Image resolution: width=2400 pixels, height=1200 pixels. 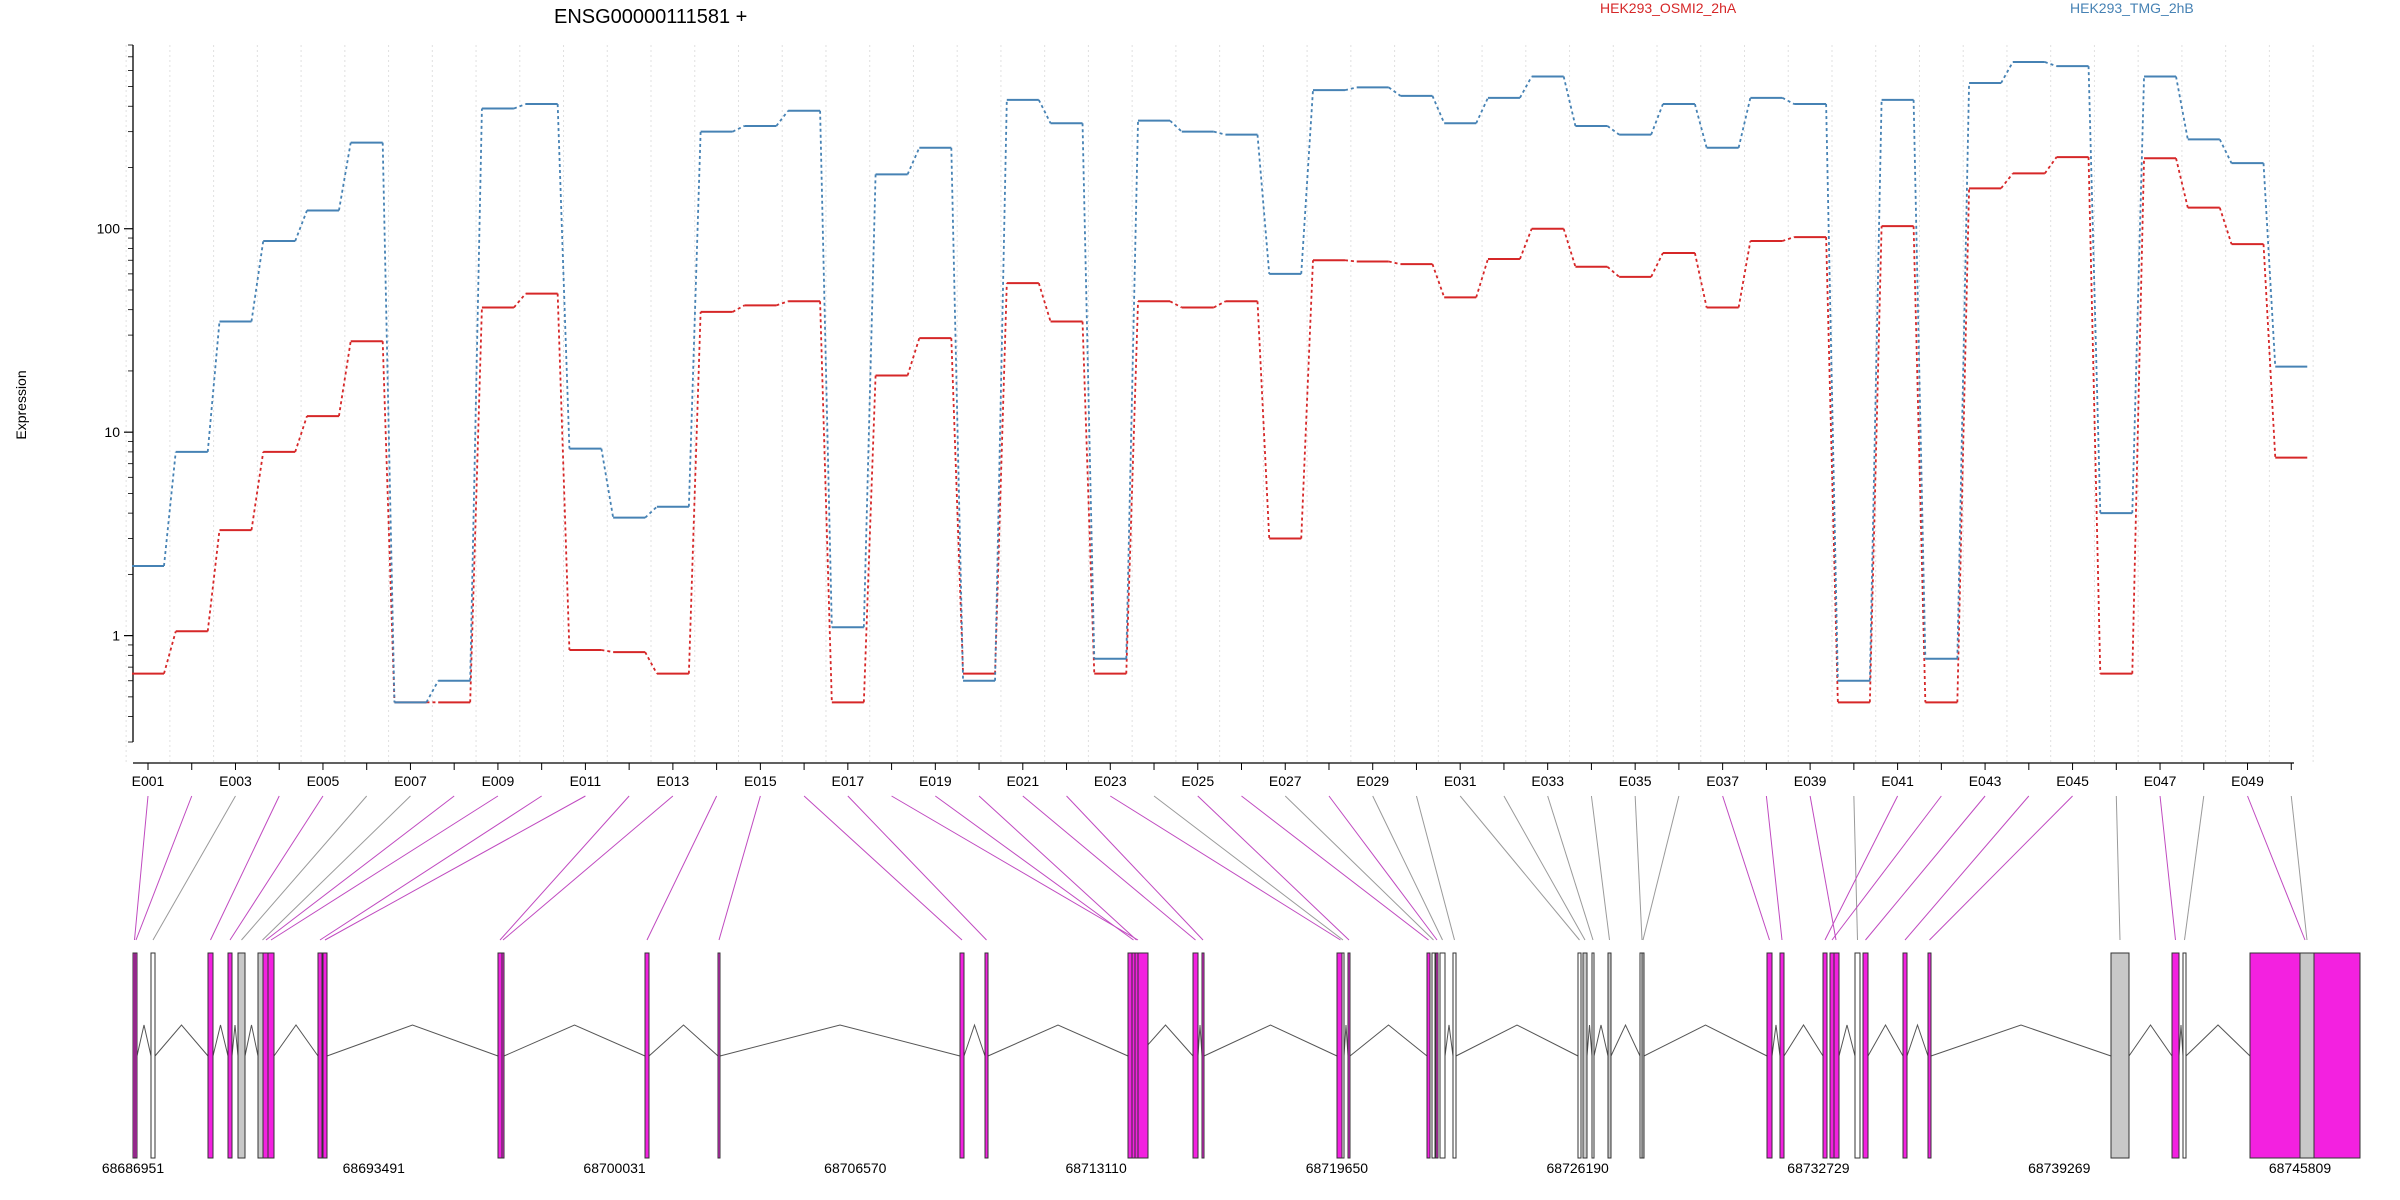 I want to click on x-tick-label: E009, so click(x=498, y=781).